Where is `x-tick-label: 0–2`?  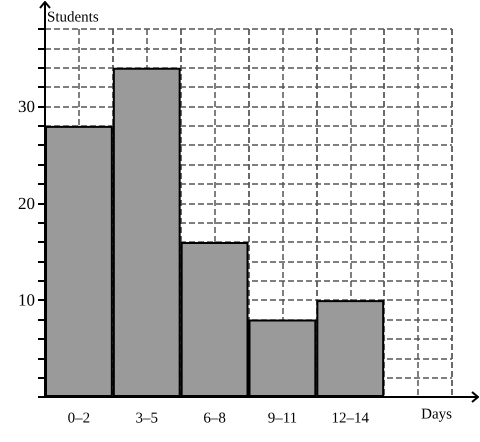 x-tick-label: 0–2 is located at coordinates (79, 418).